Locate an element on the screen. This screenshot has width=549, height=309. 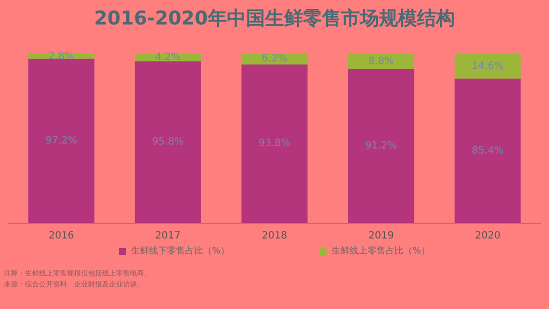
data-label: 6.2% is located at coordinates (275, 59).